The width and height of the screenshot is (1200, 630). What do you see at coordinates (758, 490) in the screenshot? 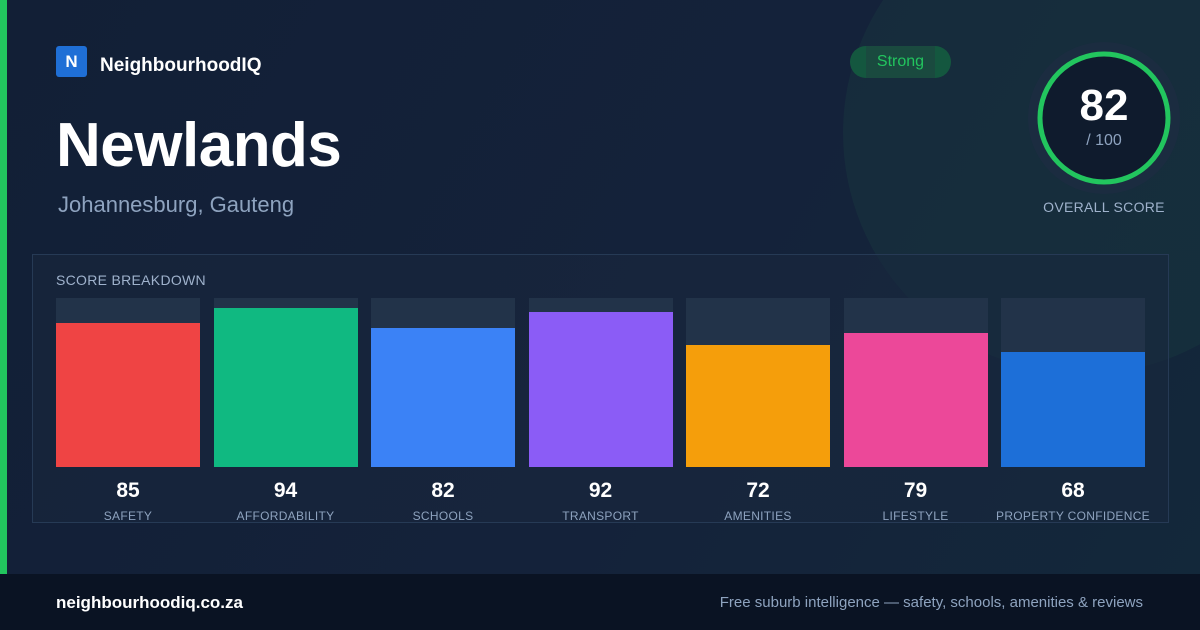
I see `bar-value-label: 72` at bounding box center [758, 490].